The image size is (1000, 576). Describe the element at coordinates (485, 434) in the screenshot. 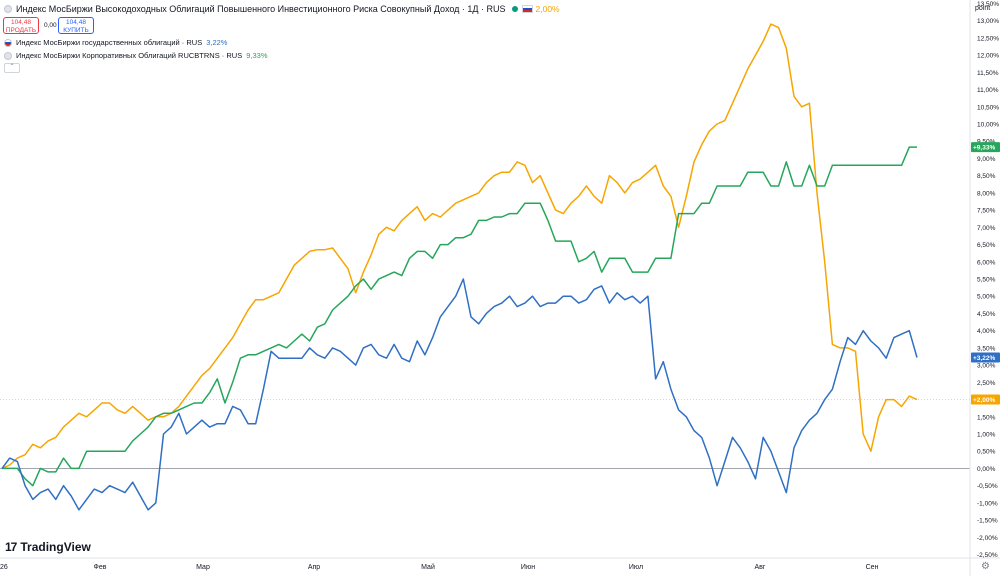

I see `reference-lines` at that location.